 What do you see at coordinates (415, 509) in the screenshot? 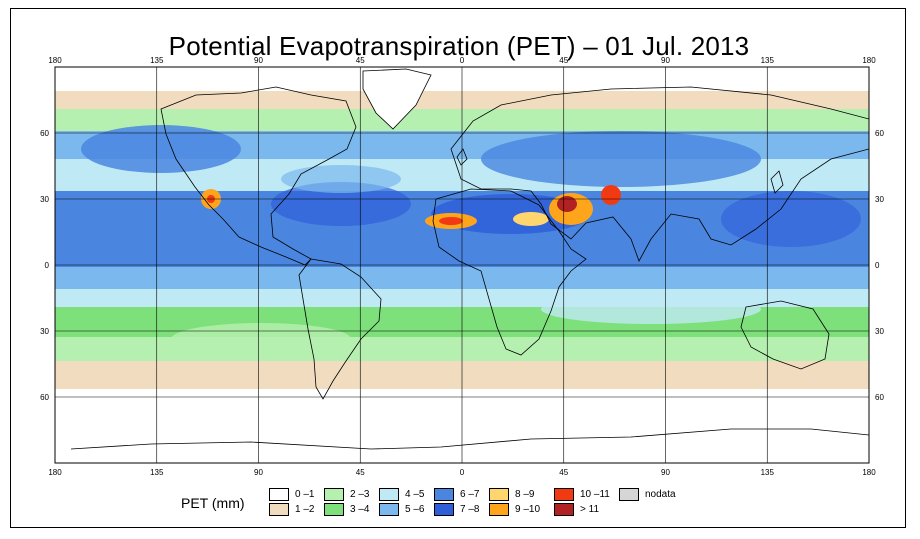
I see `legend-label: 5 –6` at bounding box center [415, 509].